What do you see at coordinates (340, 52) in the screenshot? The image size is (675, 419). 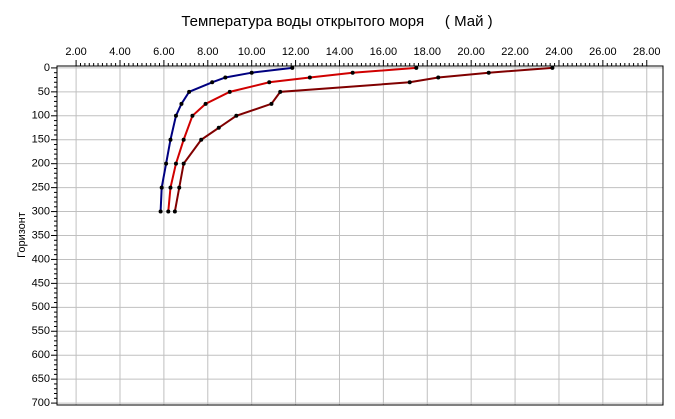 I see `x-tick-label: 14.00` at bounding box center [340, 52].